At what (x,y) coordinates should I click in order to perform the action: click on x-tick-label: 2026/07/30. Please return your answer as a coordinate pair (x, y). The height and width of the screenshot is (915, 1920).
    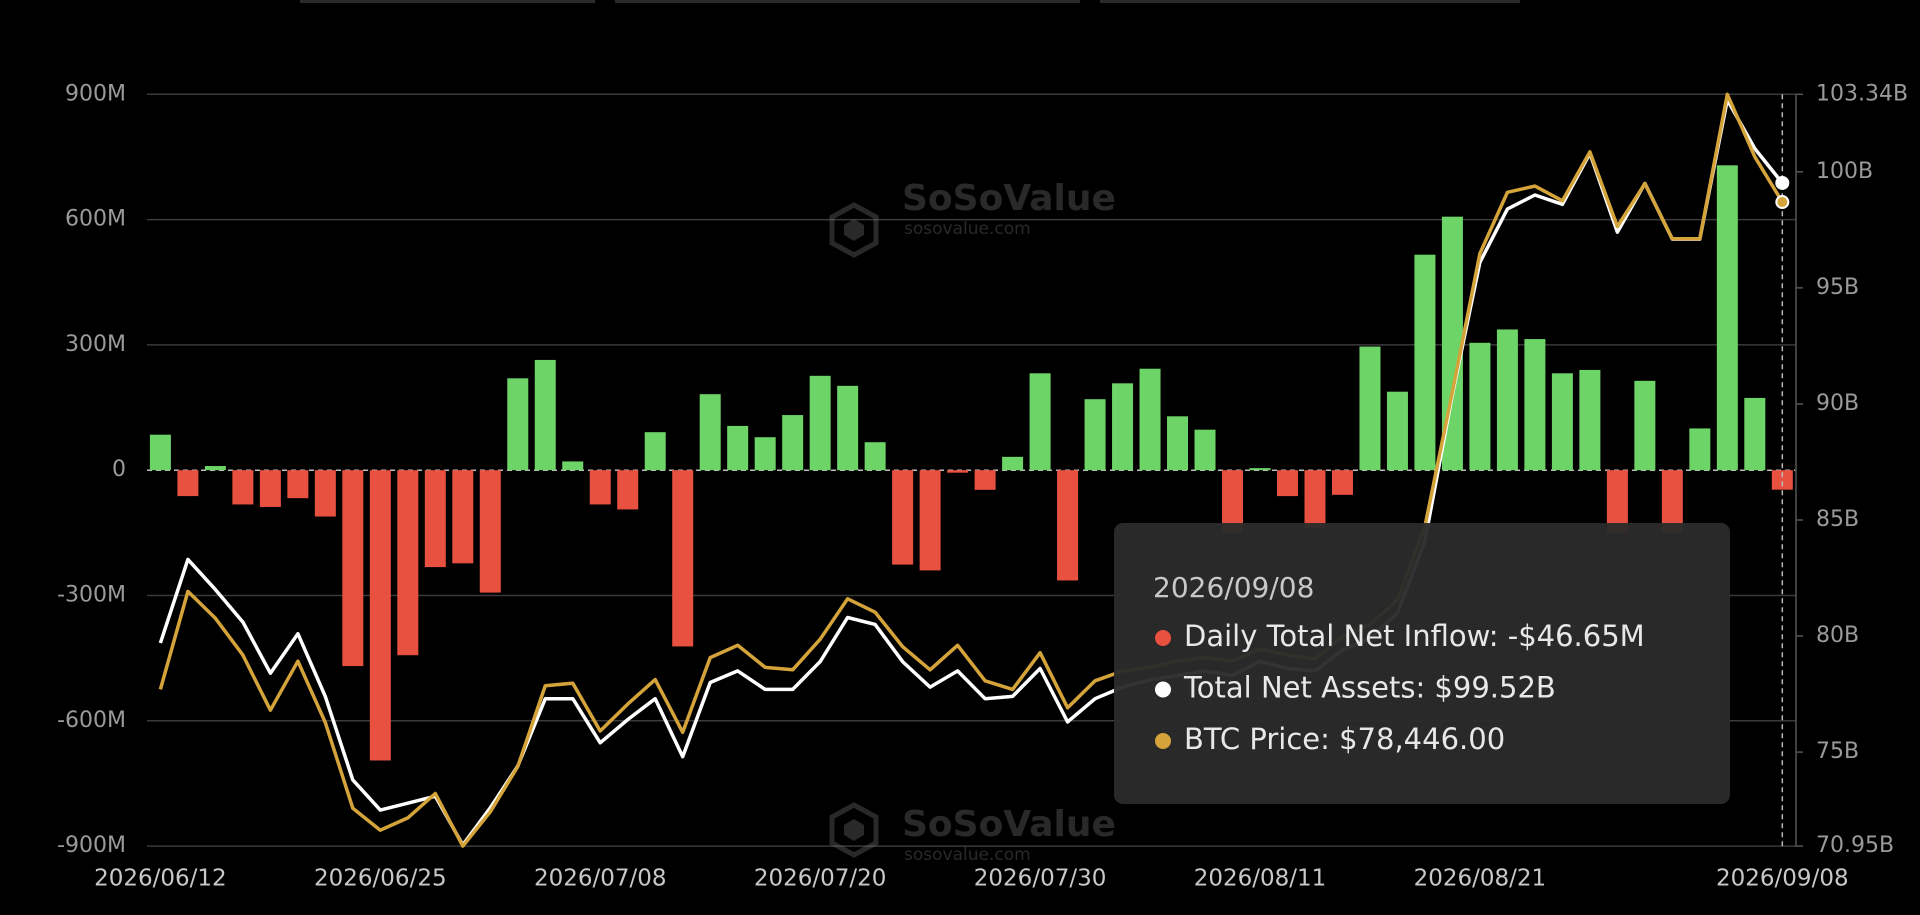
    Looking at the image, I should click on (1040, 879).